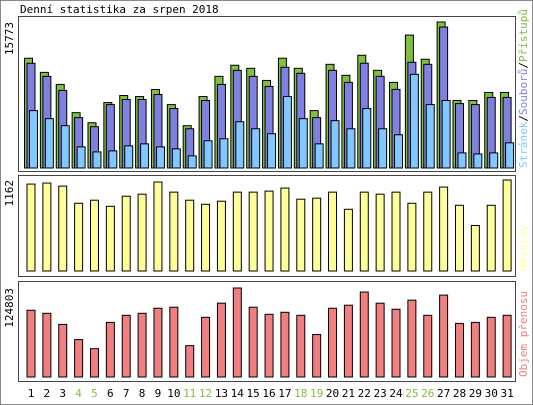  Describe the element at coordinates (380, 393) in the screenshot. I see `x-tick-label: 23` at that location.